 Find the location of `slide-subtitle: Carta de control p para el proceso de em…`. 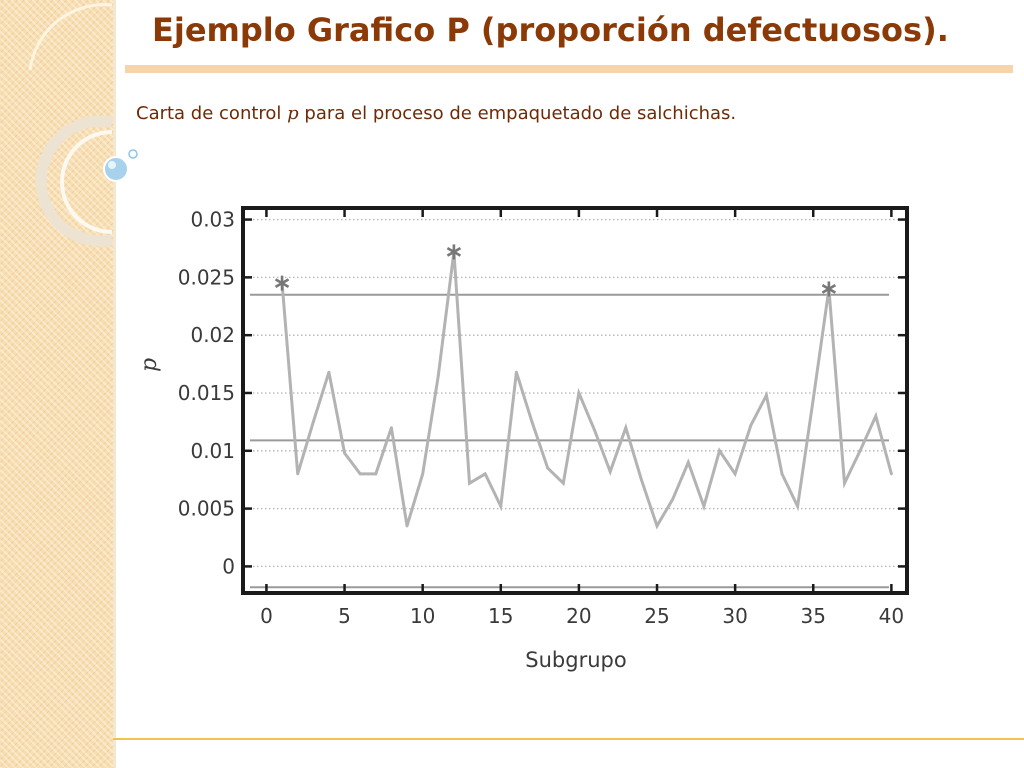

slide-subtitle: Carta de control p para el proceso de em… is located at coordinates (436, 113).